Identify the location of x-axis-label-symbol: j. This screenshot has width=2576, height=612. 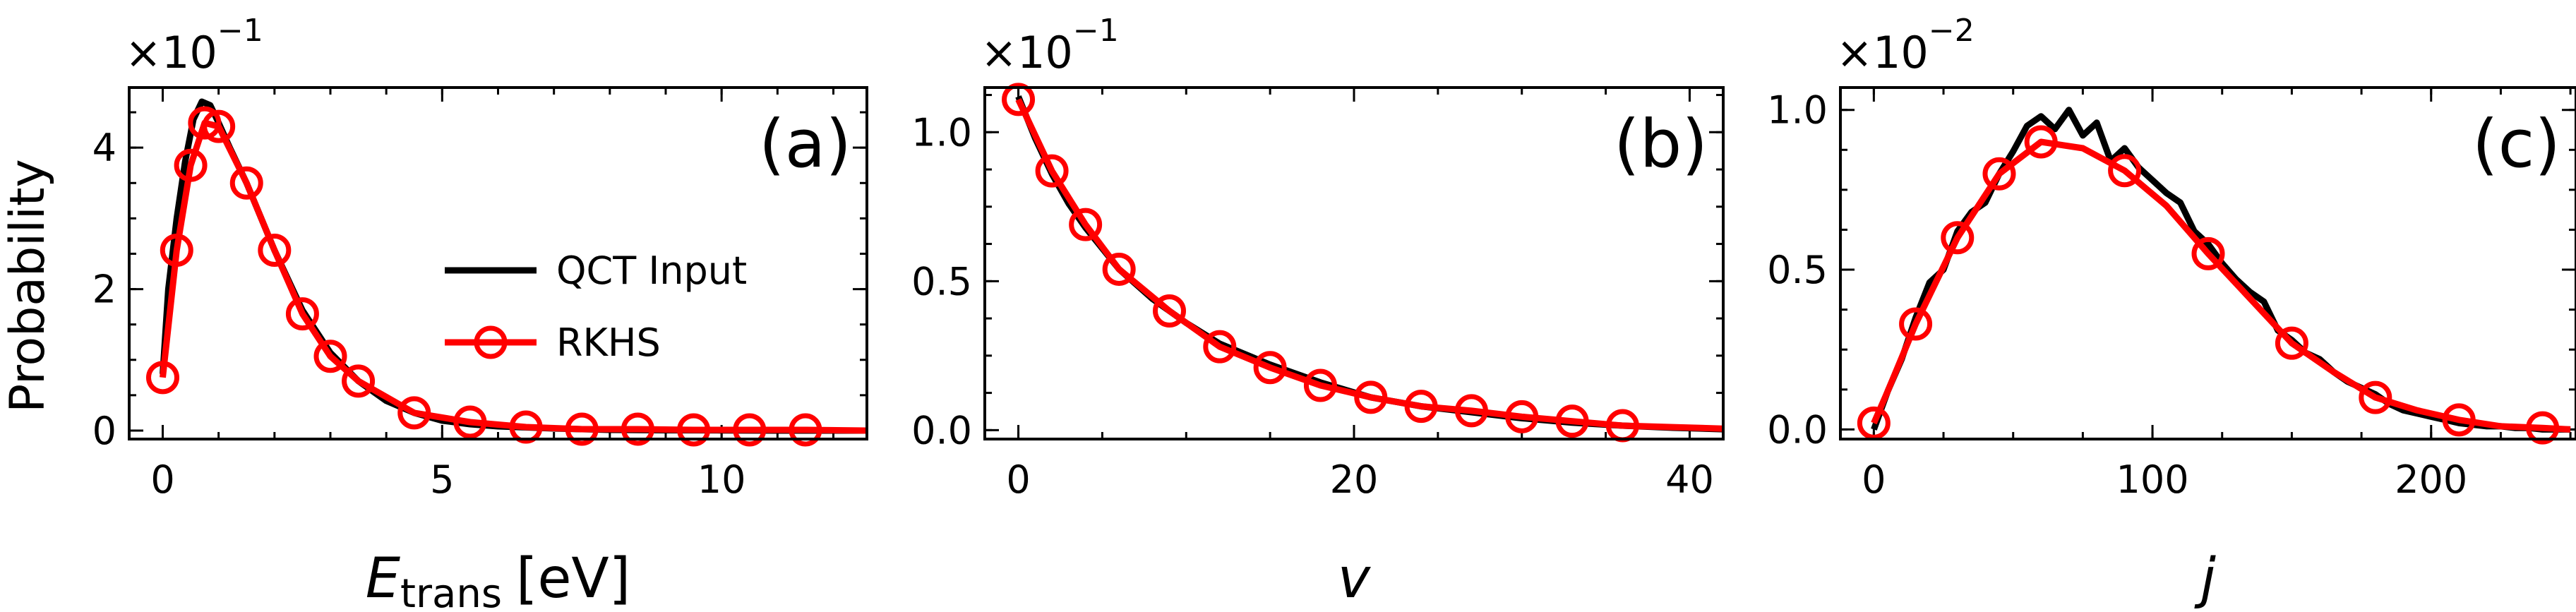
(2205, 579).